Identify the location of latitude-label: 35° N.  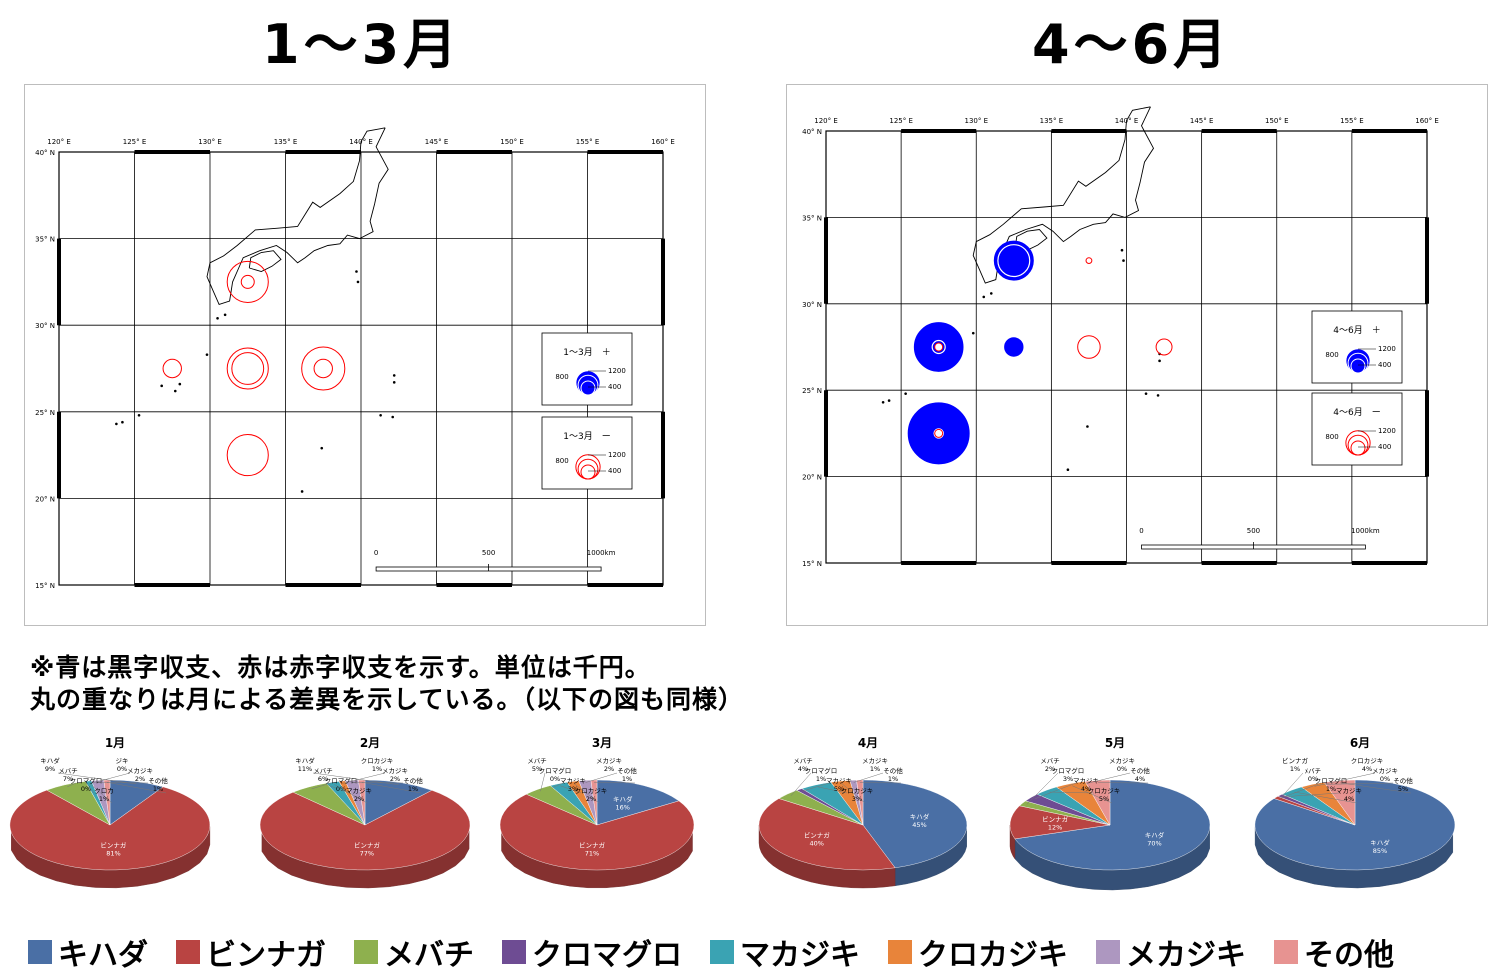
(812, 218).